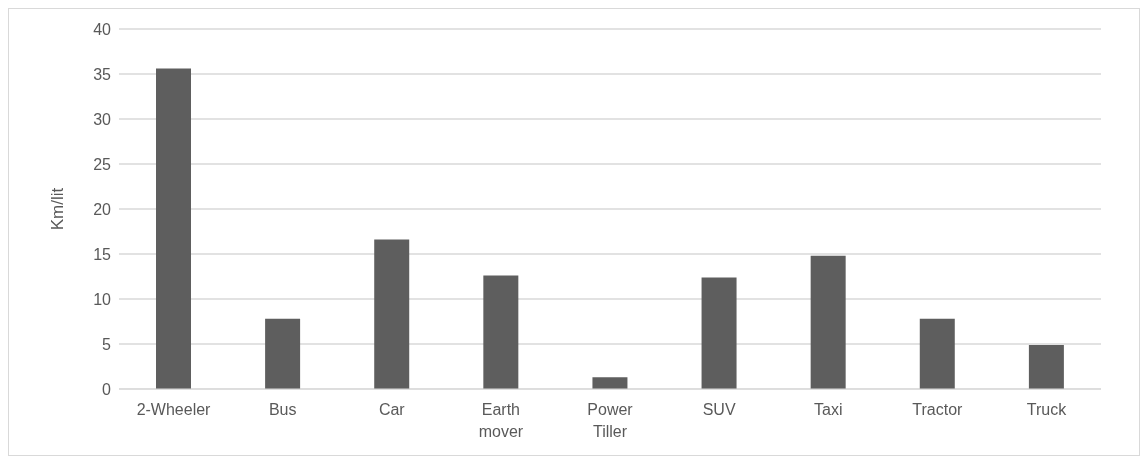 This screenshot has height=464, width=1144. Describe the element at coordinates (102, 209) in the screenshot. I see `y-tick-label: 20` at that location.